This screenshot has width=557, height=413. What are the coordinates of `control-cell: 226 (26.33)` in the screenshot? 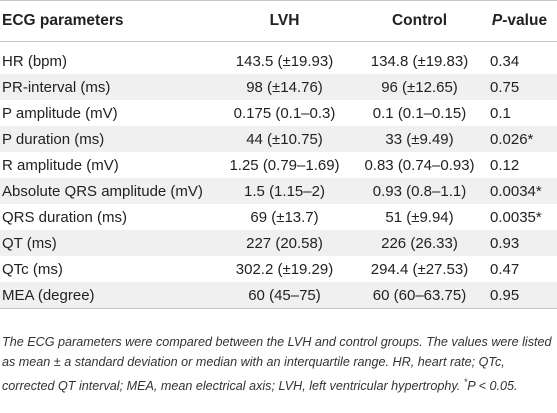 It's located at (419, 243).